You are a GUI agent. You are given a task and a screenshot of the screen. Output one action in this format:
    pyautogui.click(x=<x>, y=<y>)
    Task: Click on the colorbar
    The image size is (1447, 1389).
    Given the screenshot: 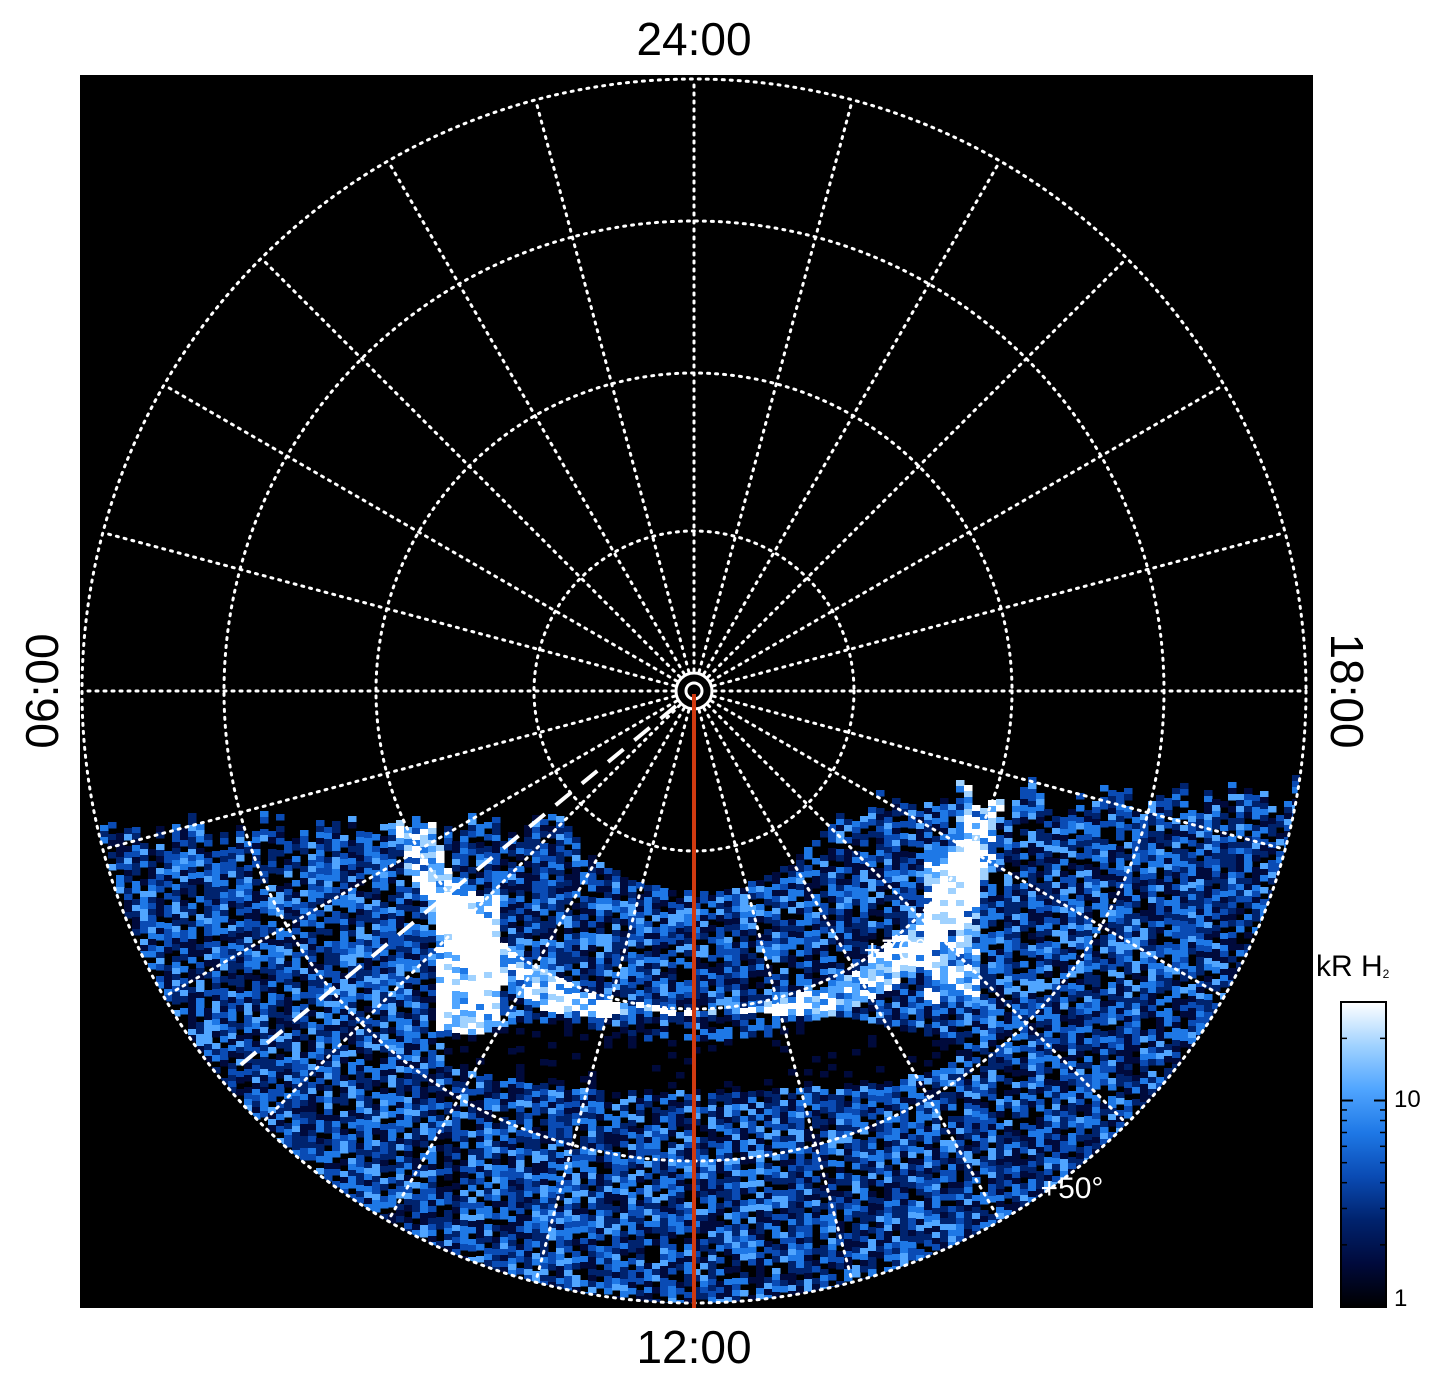 What is the action you would take?
    pyautogui.click(x=1363, y=1154)
    